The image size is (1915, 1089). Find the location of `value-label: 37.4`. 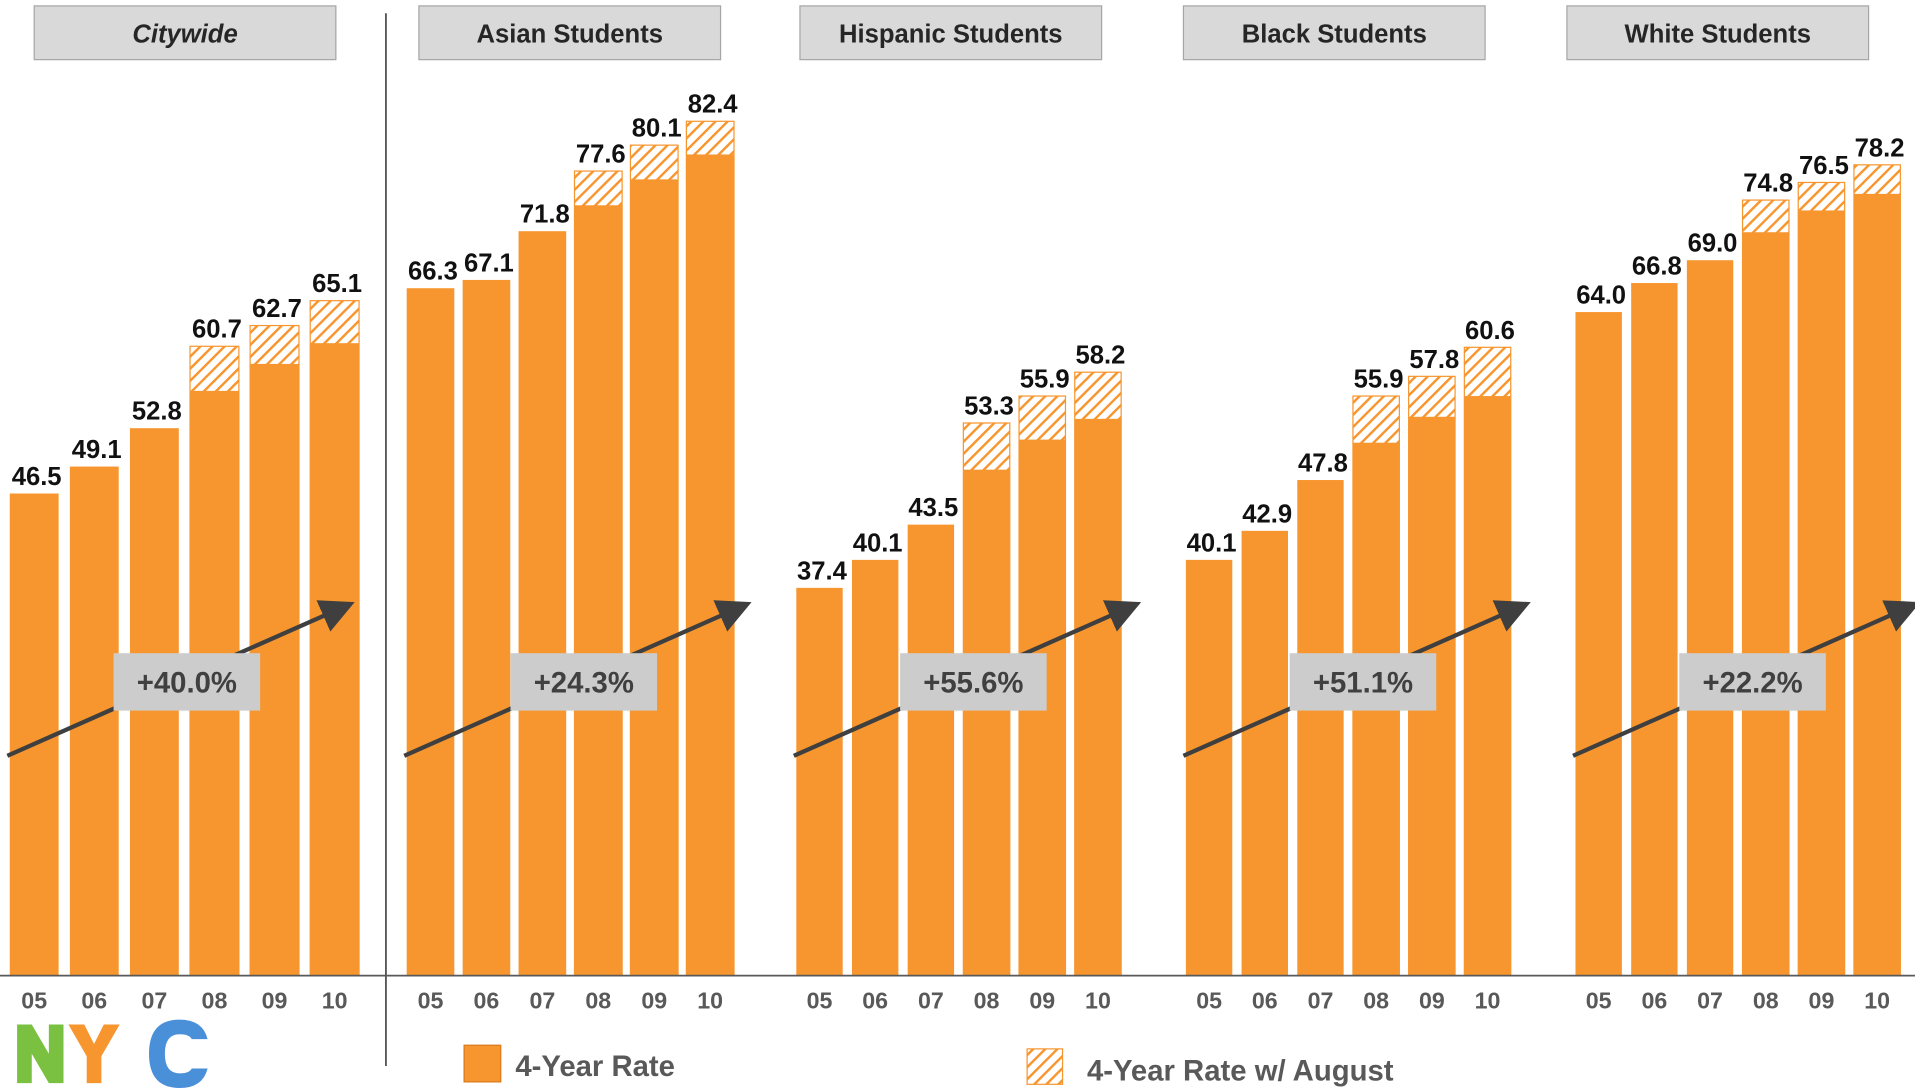

value-label: 37.4 is located at coordinates (822, 571).